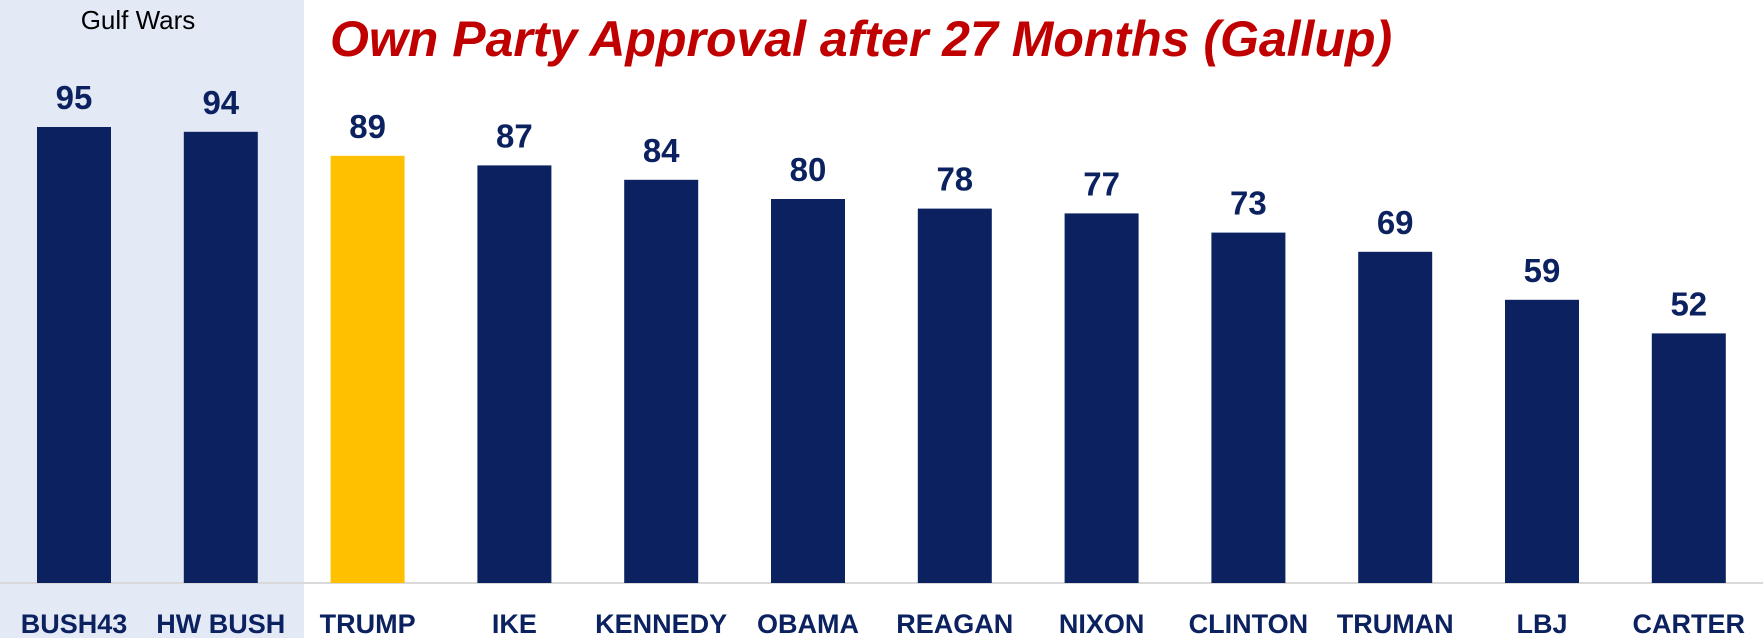 The image size is (1763, 638). I want to click on category-label-lbj: LBJ, so click(1541, 623).